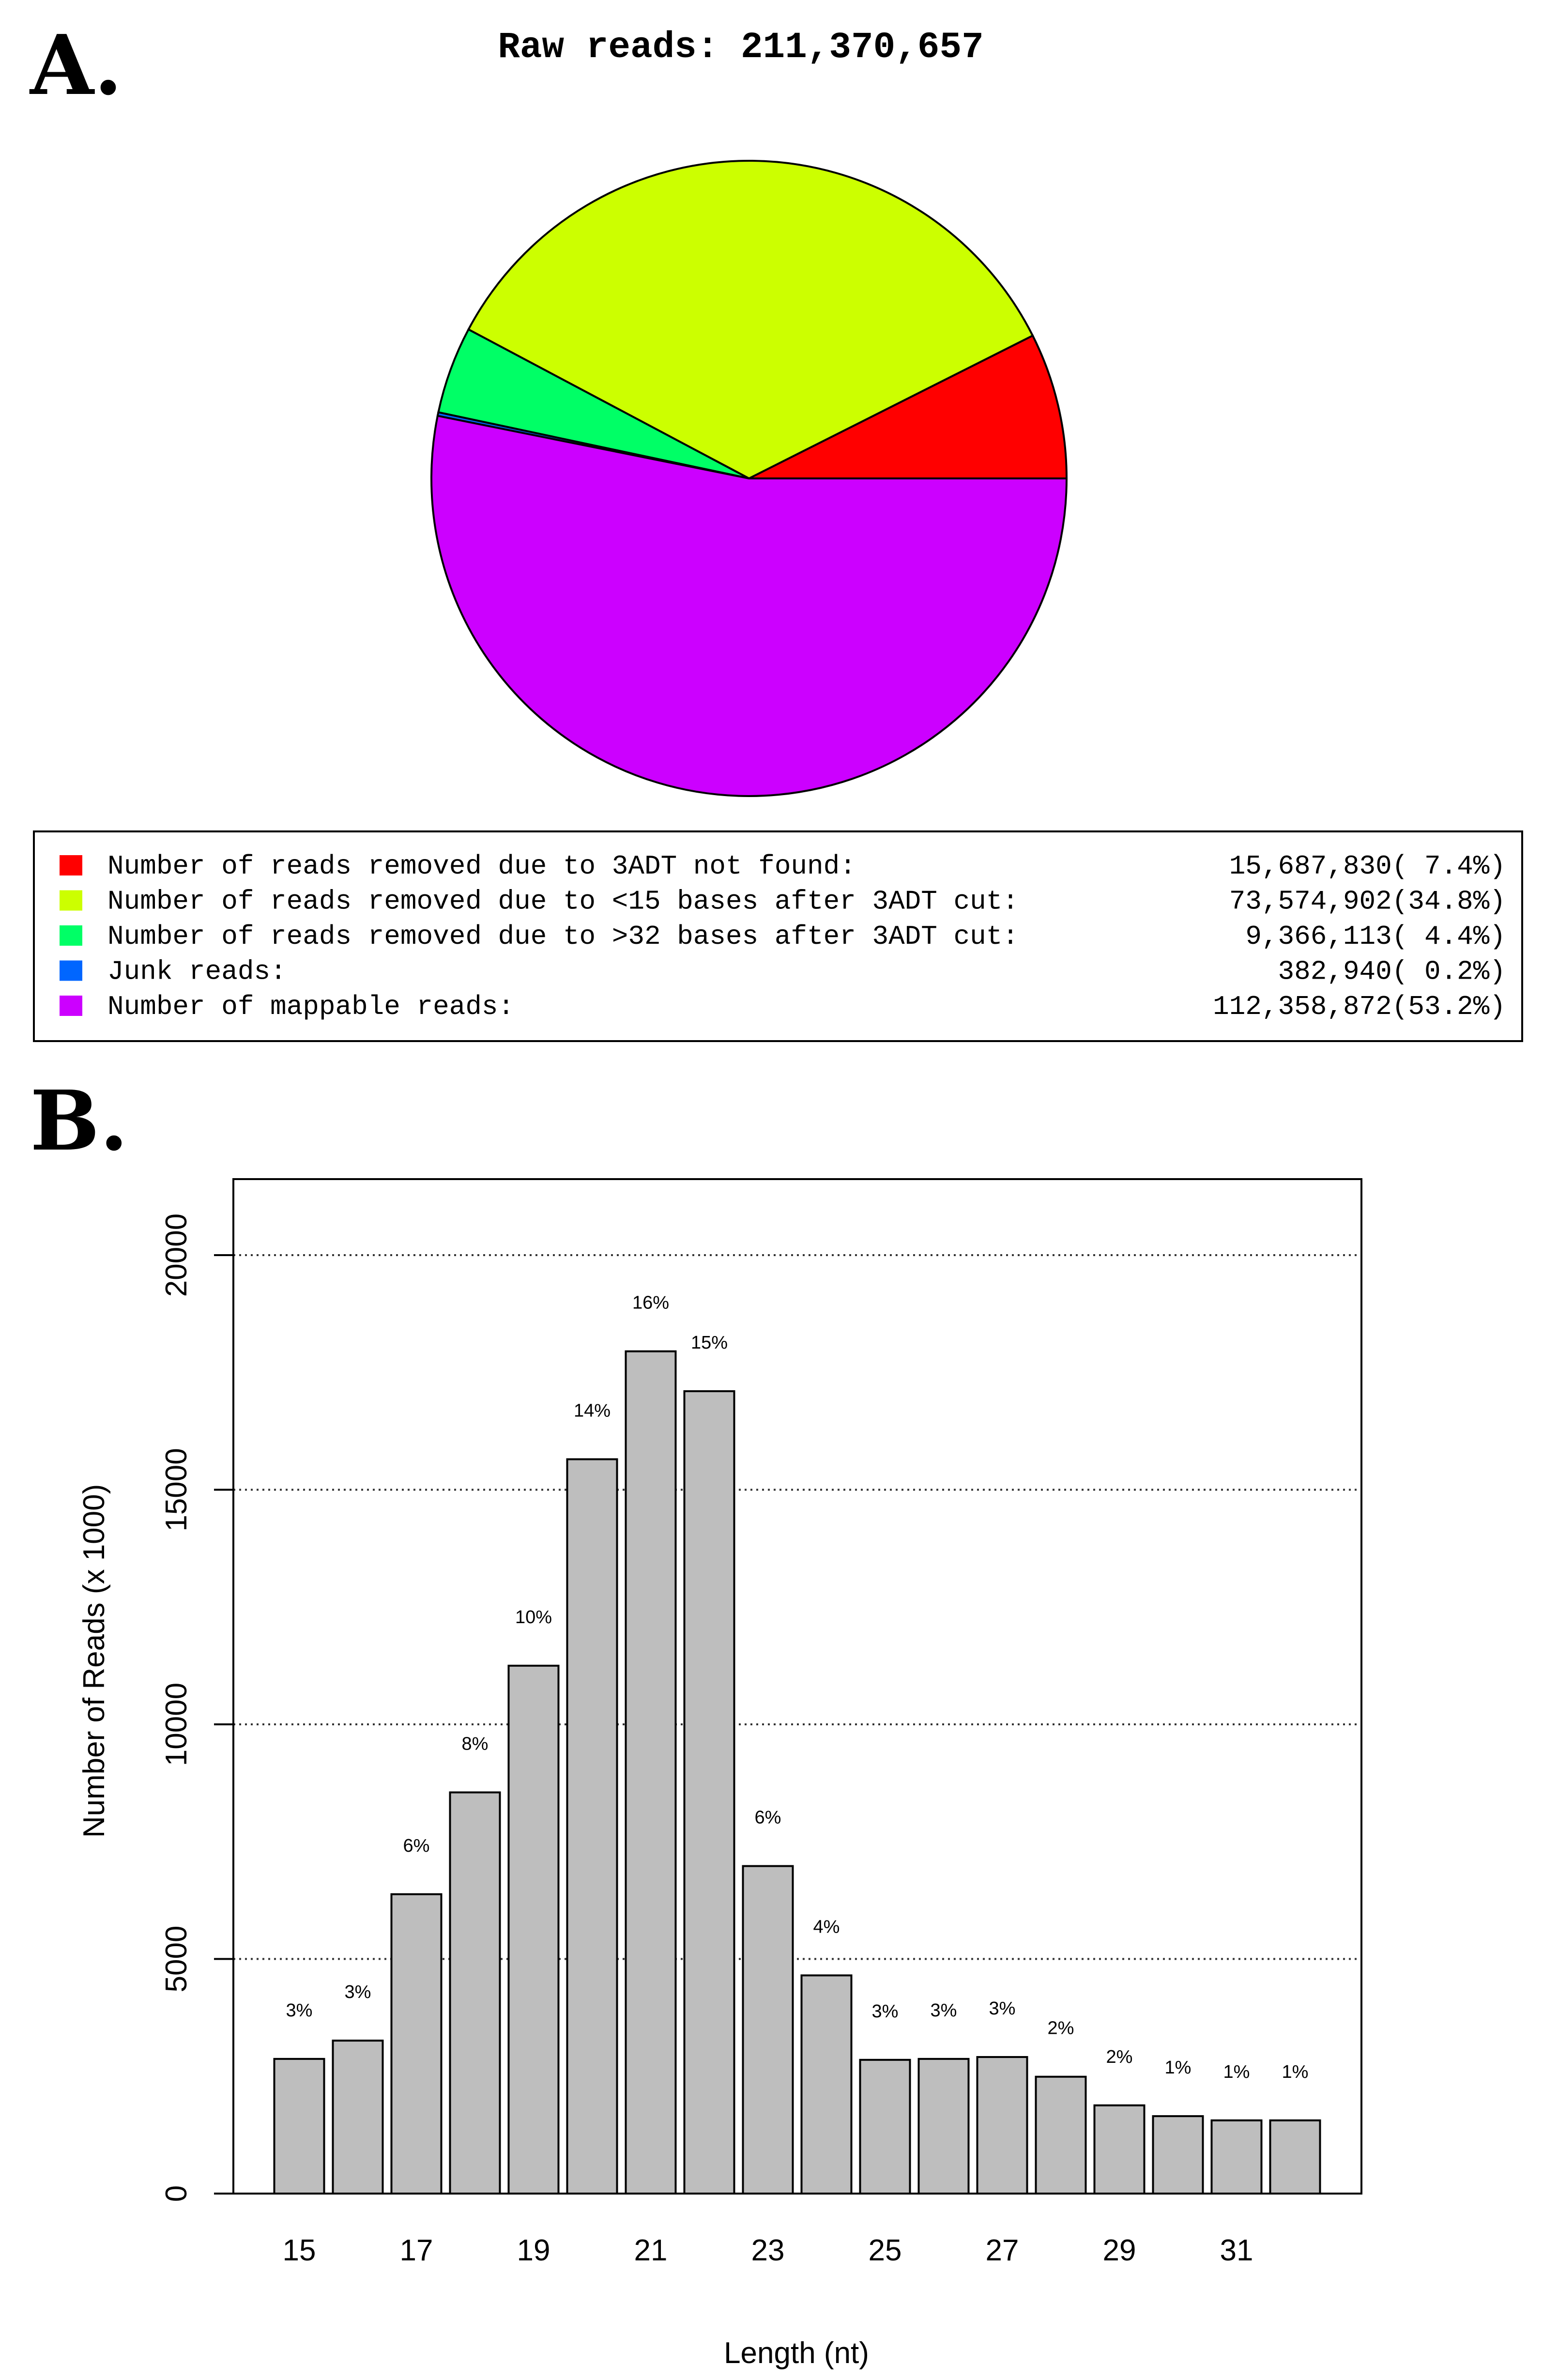 Image resolution: width=1543 pixels, height=2380 pixels. Describe the element at coordinates (79, 1121) in the screenshot. I see `panel-b-label: B.` at that location.